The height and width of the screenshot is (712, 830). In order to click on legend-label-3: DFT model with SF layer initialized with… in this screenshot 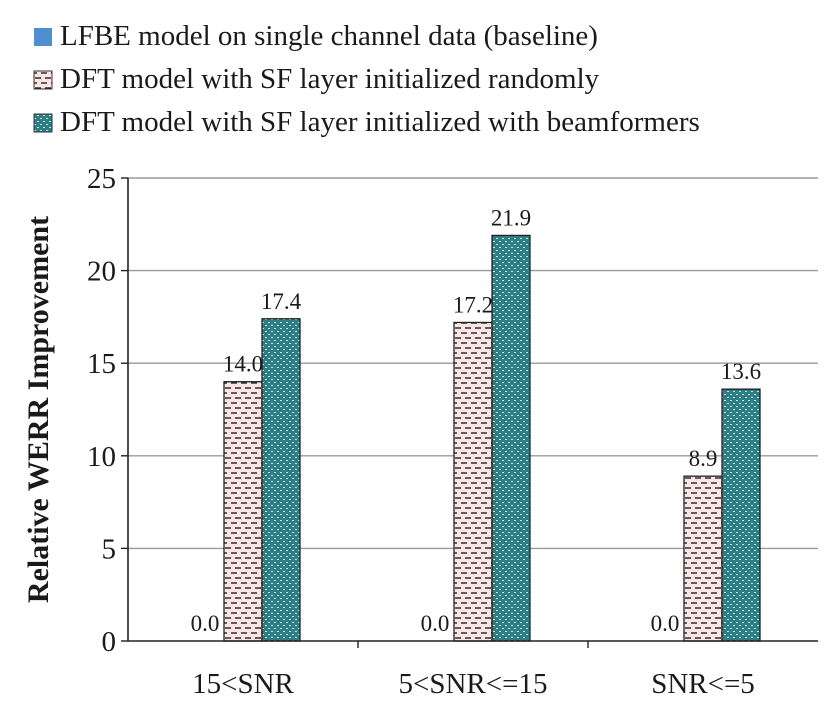, I will do `click(380, 122)`.